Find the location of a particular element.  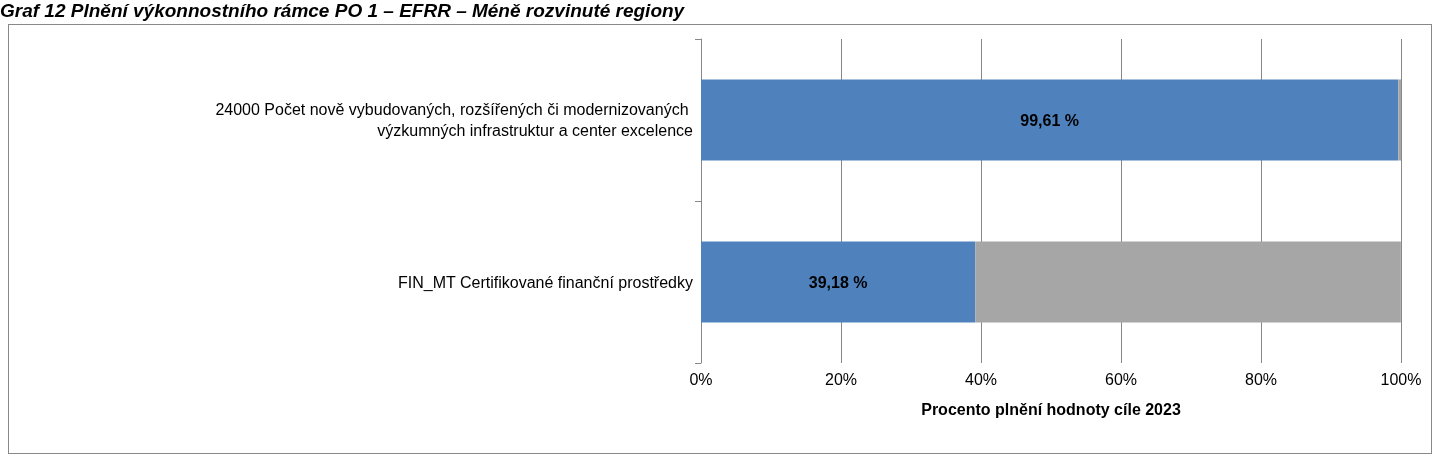

data-label: 99,61 % is located at coordinates (1049, 120).